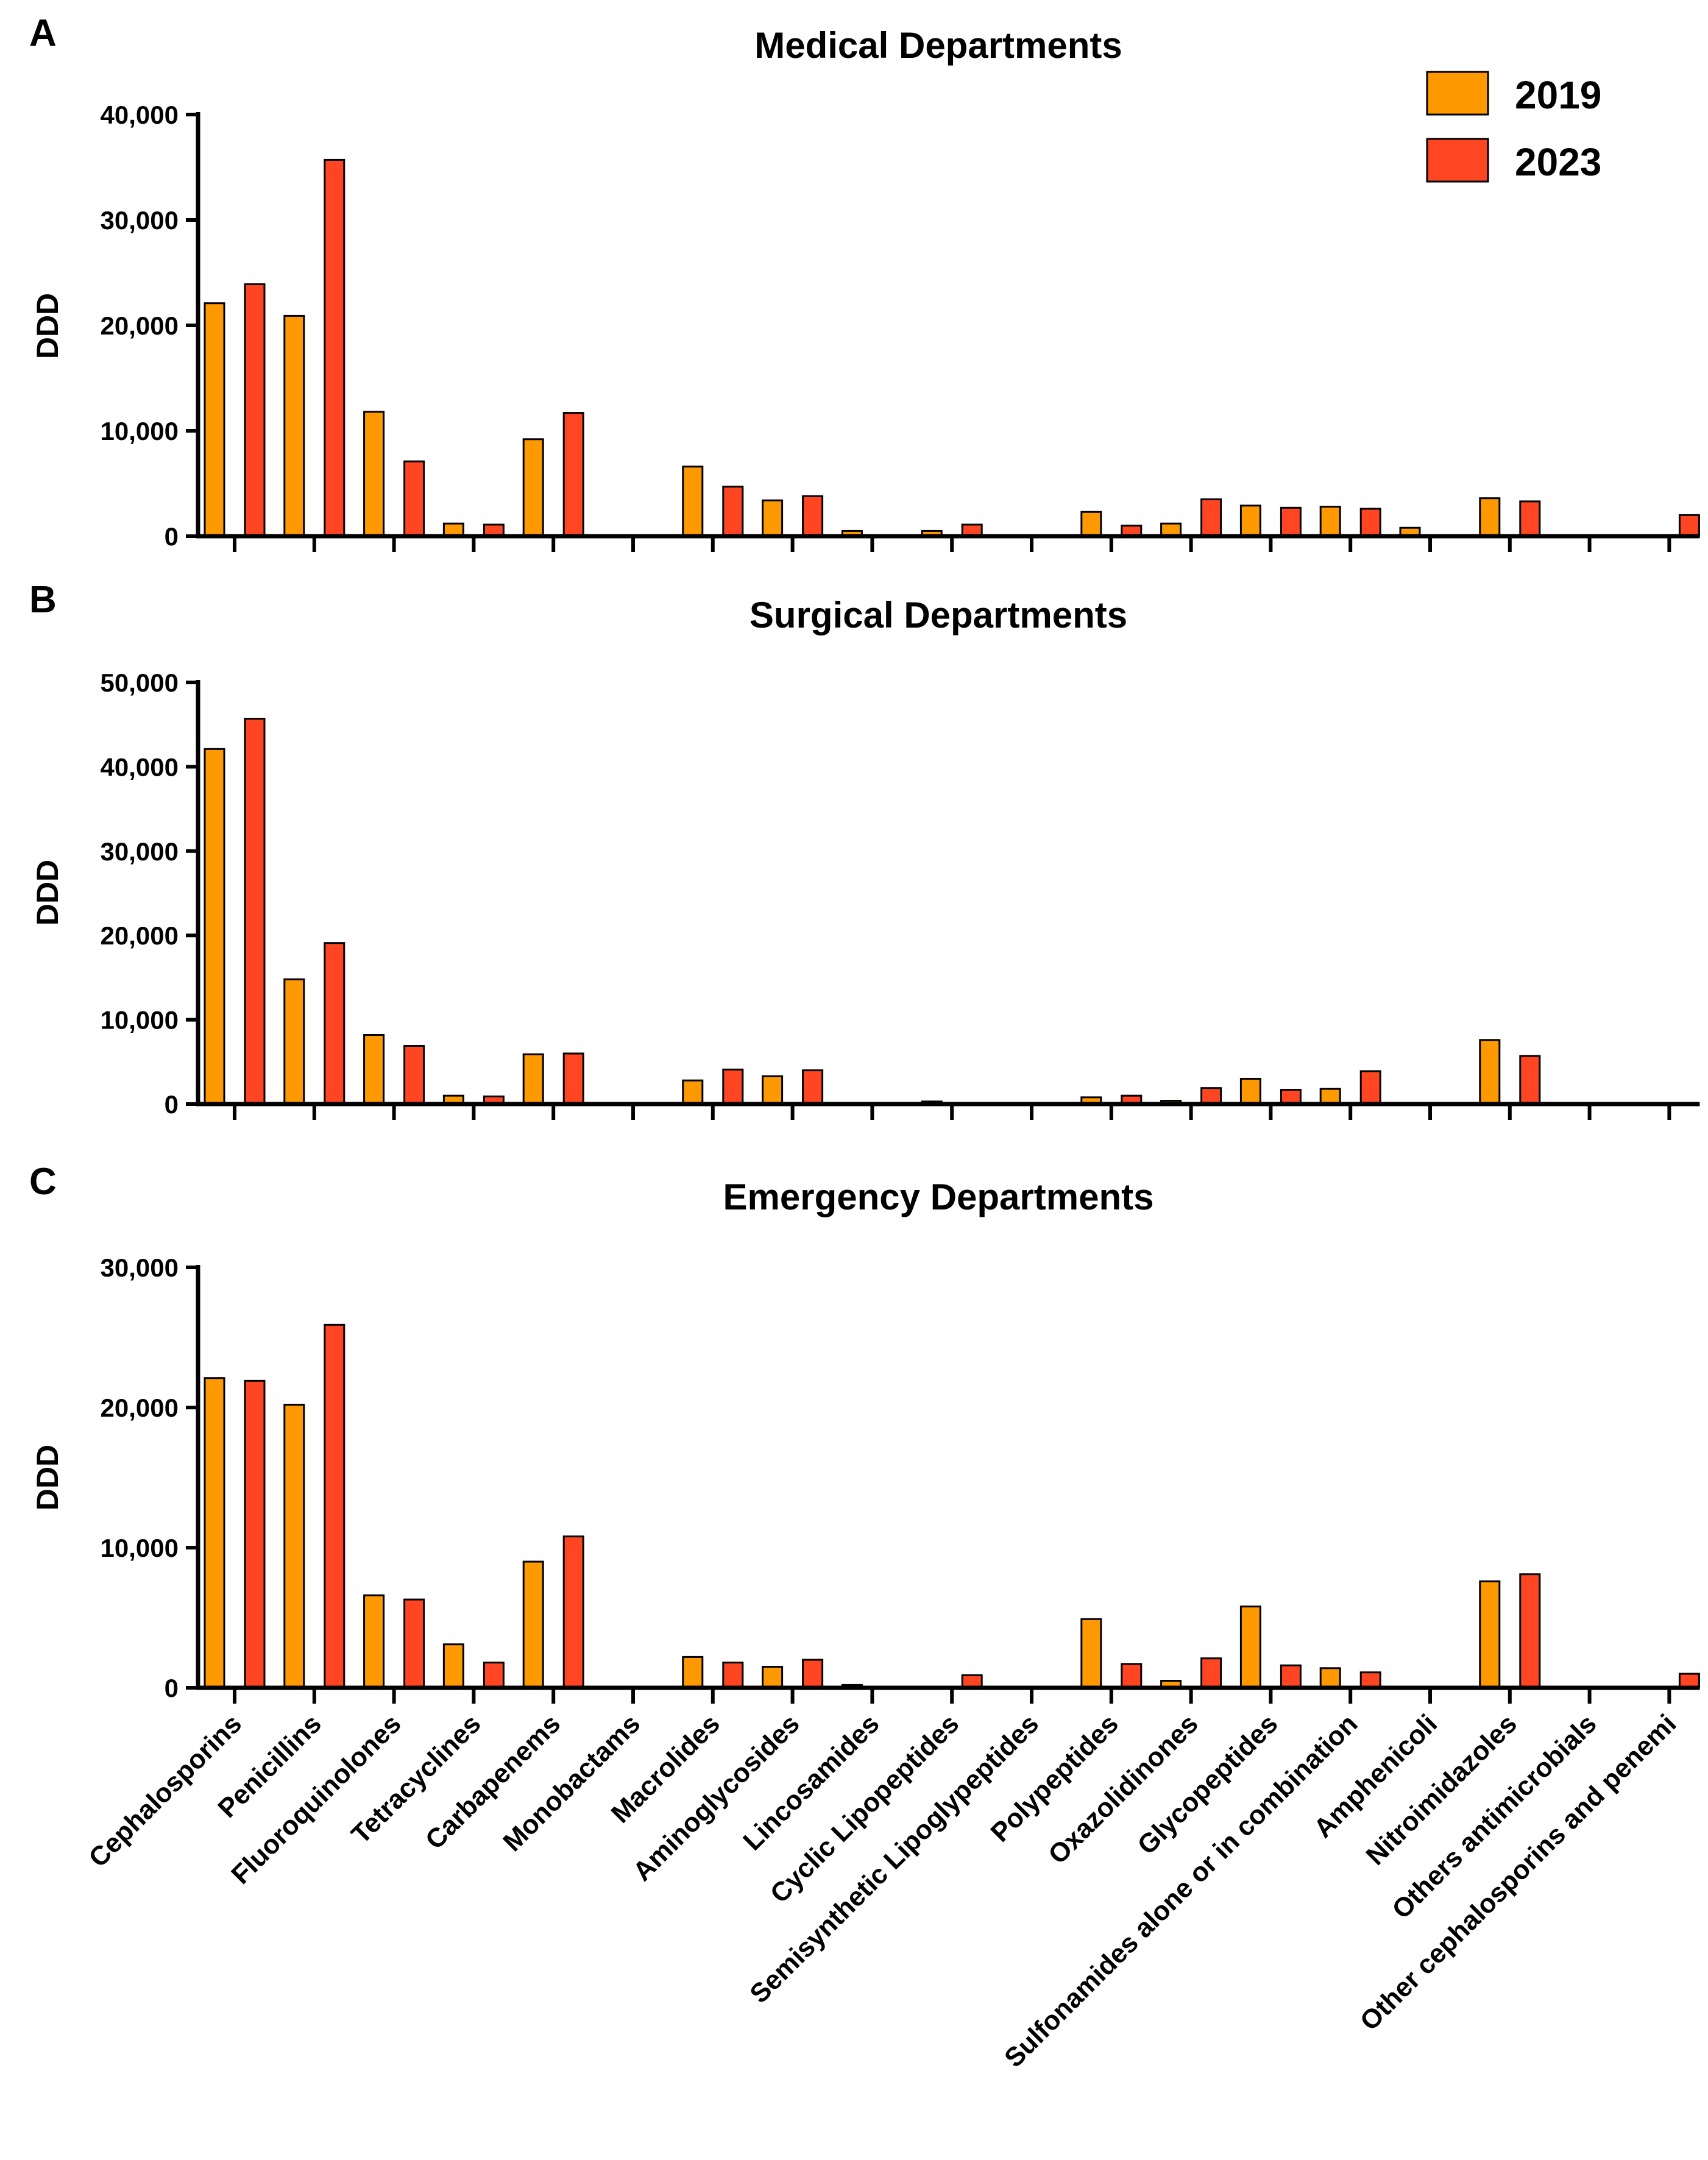 The height and width of the screenshot is (2160, 1708). I want to click on chart-title: Surgical Departments, so click(938, 616).